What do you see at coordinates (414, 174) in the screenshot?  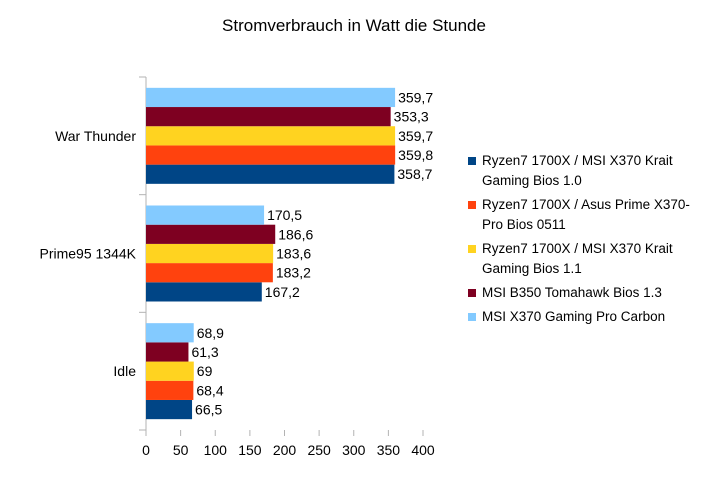 I see `data-label: 358,7` at bounding box center [414, 174].